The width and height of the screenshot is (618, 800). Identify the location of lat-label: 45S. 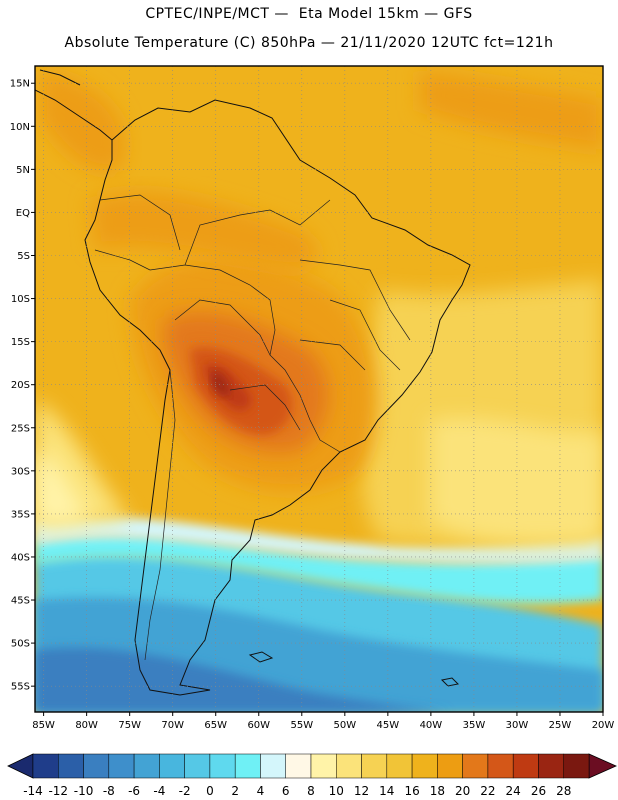
(20, 601).